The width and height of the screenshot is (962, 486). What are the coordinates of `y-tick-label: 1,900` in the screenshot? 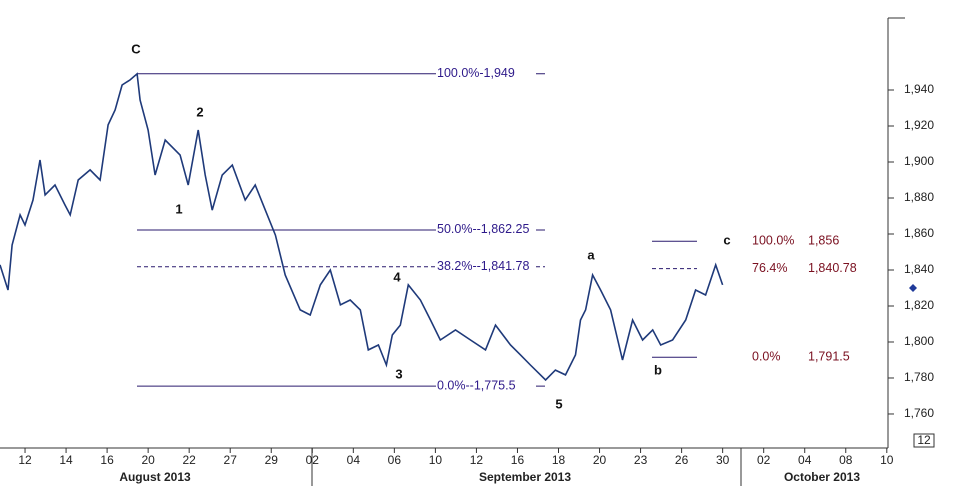 It's located at (919, 161).